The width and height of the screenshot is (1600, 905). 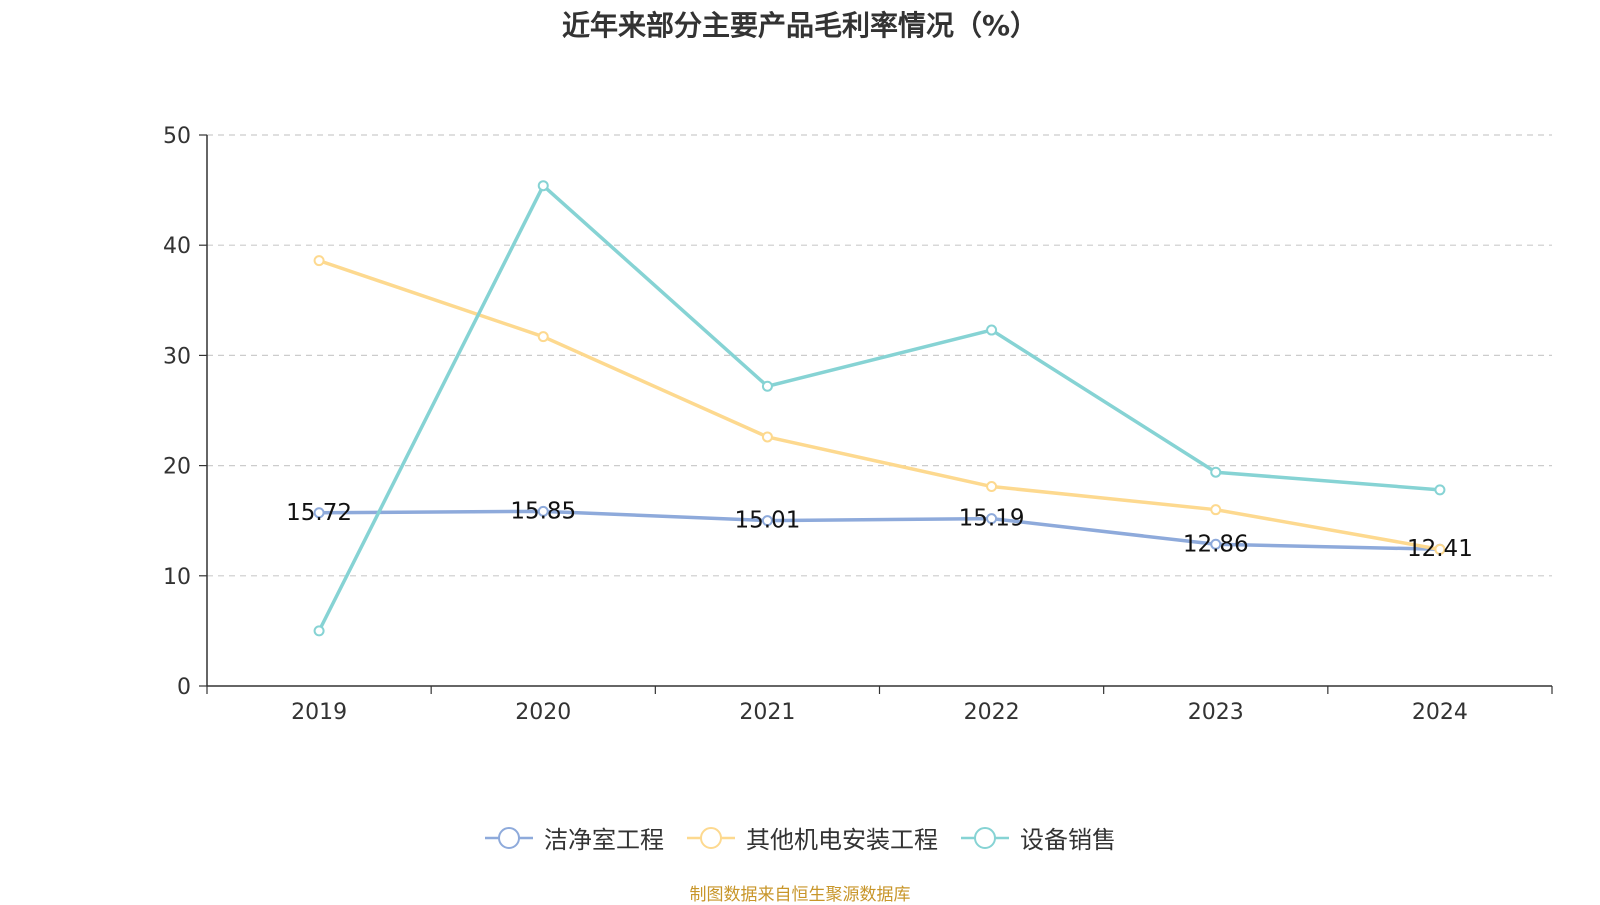 I want to click on data-label-2024: 12.41, so click(x=1440, y=549).